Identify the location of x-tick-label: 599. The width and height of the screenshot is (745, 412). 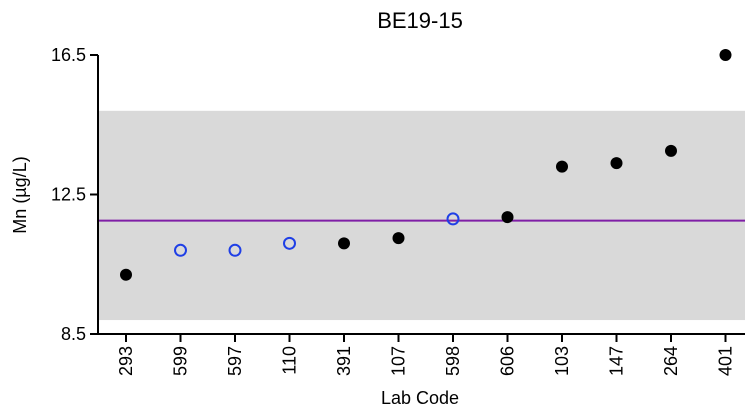
(181, 361).